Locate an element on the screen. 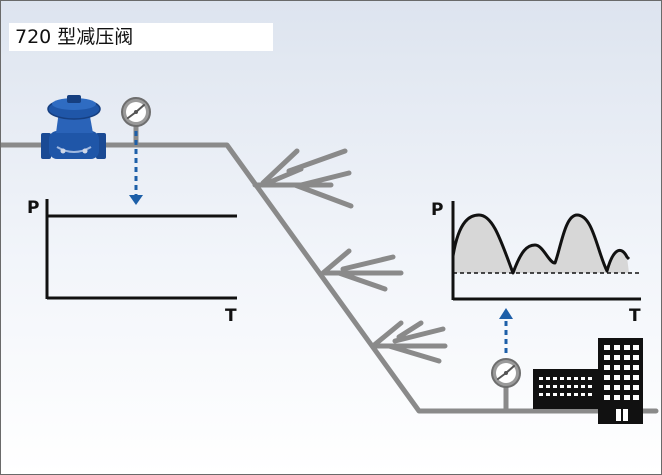 The image size is (662, 475). branch-upper is located at coordinates (303, 178).